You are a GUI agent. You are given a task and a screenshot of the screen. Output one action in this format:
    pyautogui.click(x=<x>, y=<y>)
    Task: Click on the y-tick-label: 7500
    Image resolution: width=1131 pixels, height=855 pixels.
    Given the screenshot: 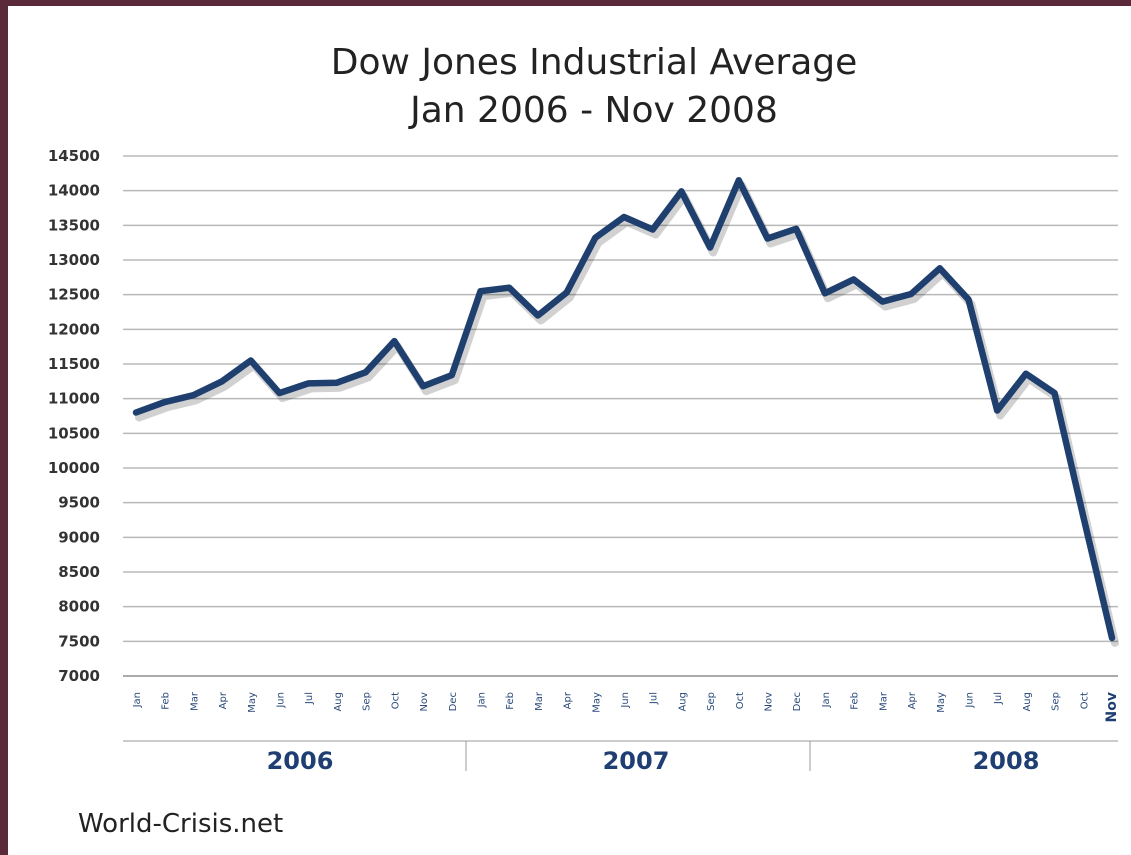 What is the action you would take?
    pyautogui.click(x=79, y=641)
    